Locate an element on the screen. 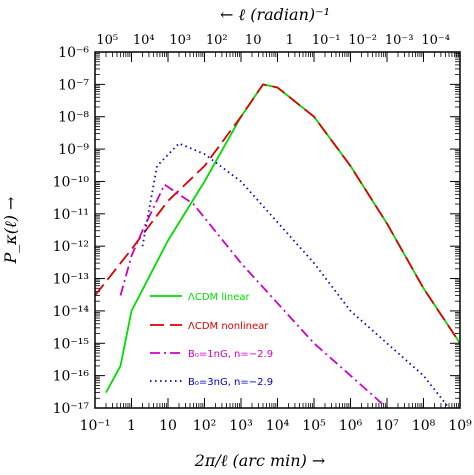 This screenshot has width=474, height=475. y-tick-label: 10⁻¹⁴ is located at coordinates (71, 312).